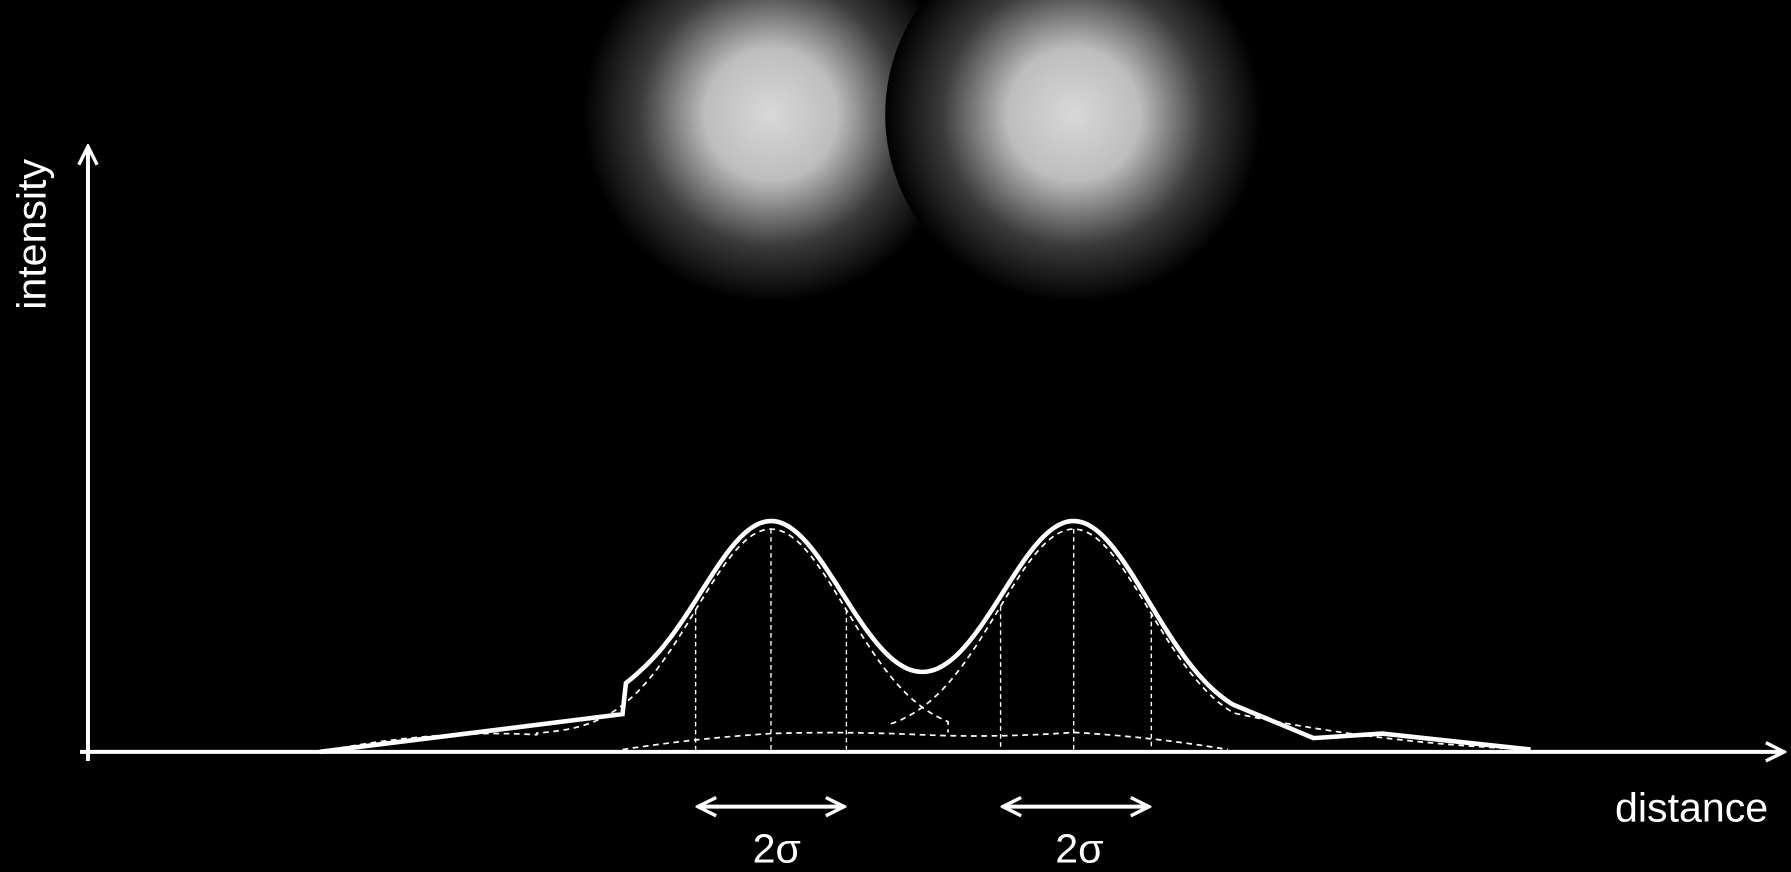 This screenshot has height=872, width=1791. I want to click on background-curve, so click(925, 741).